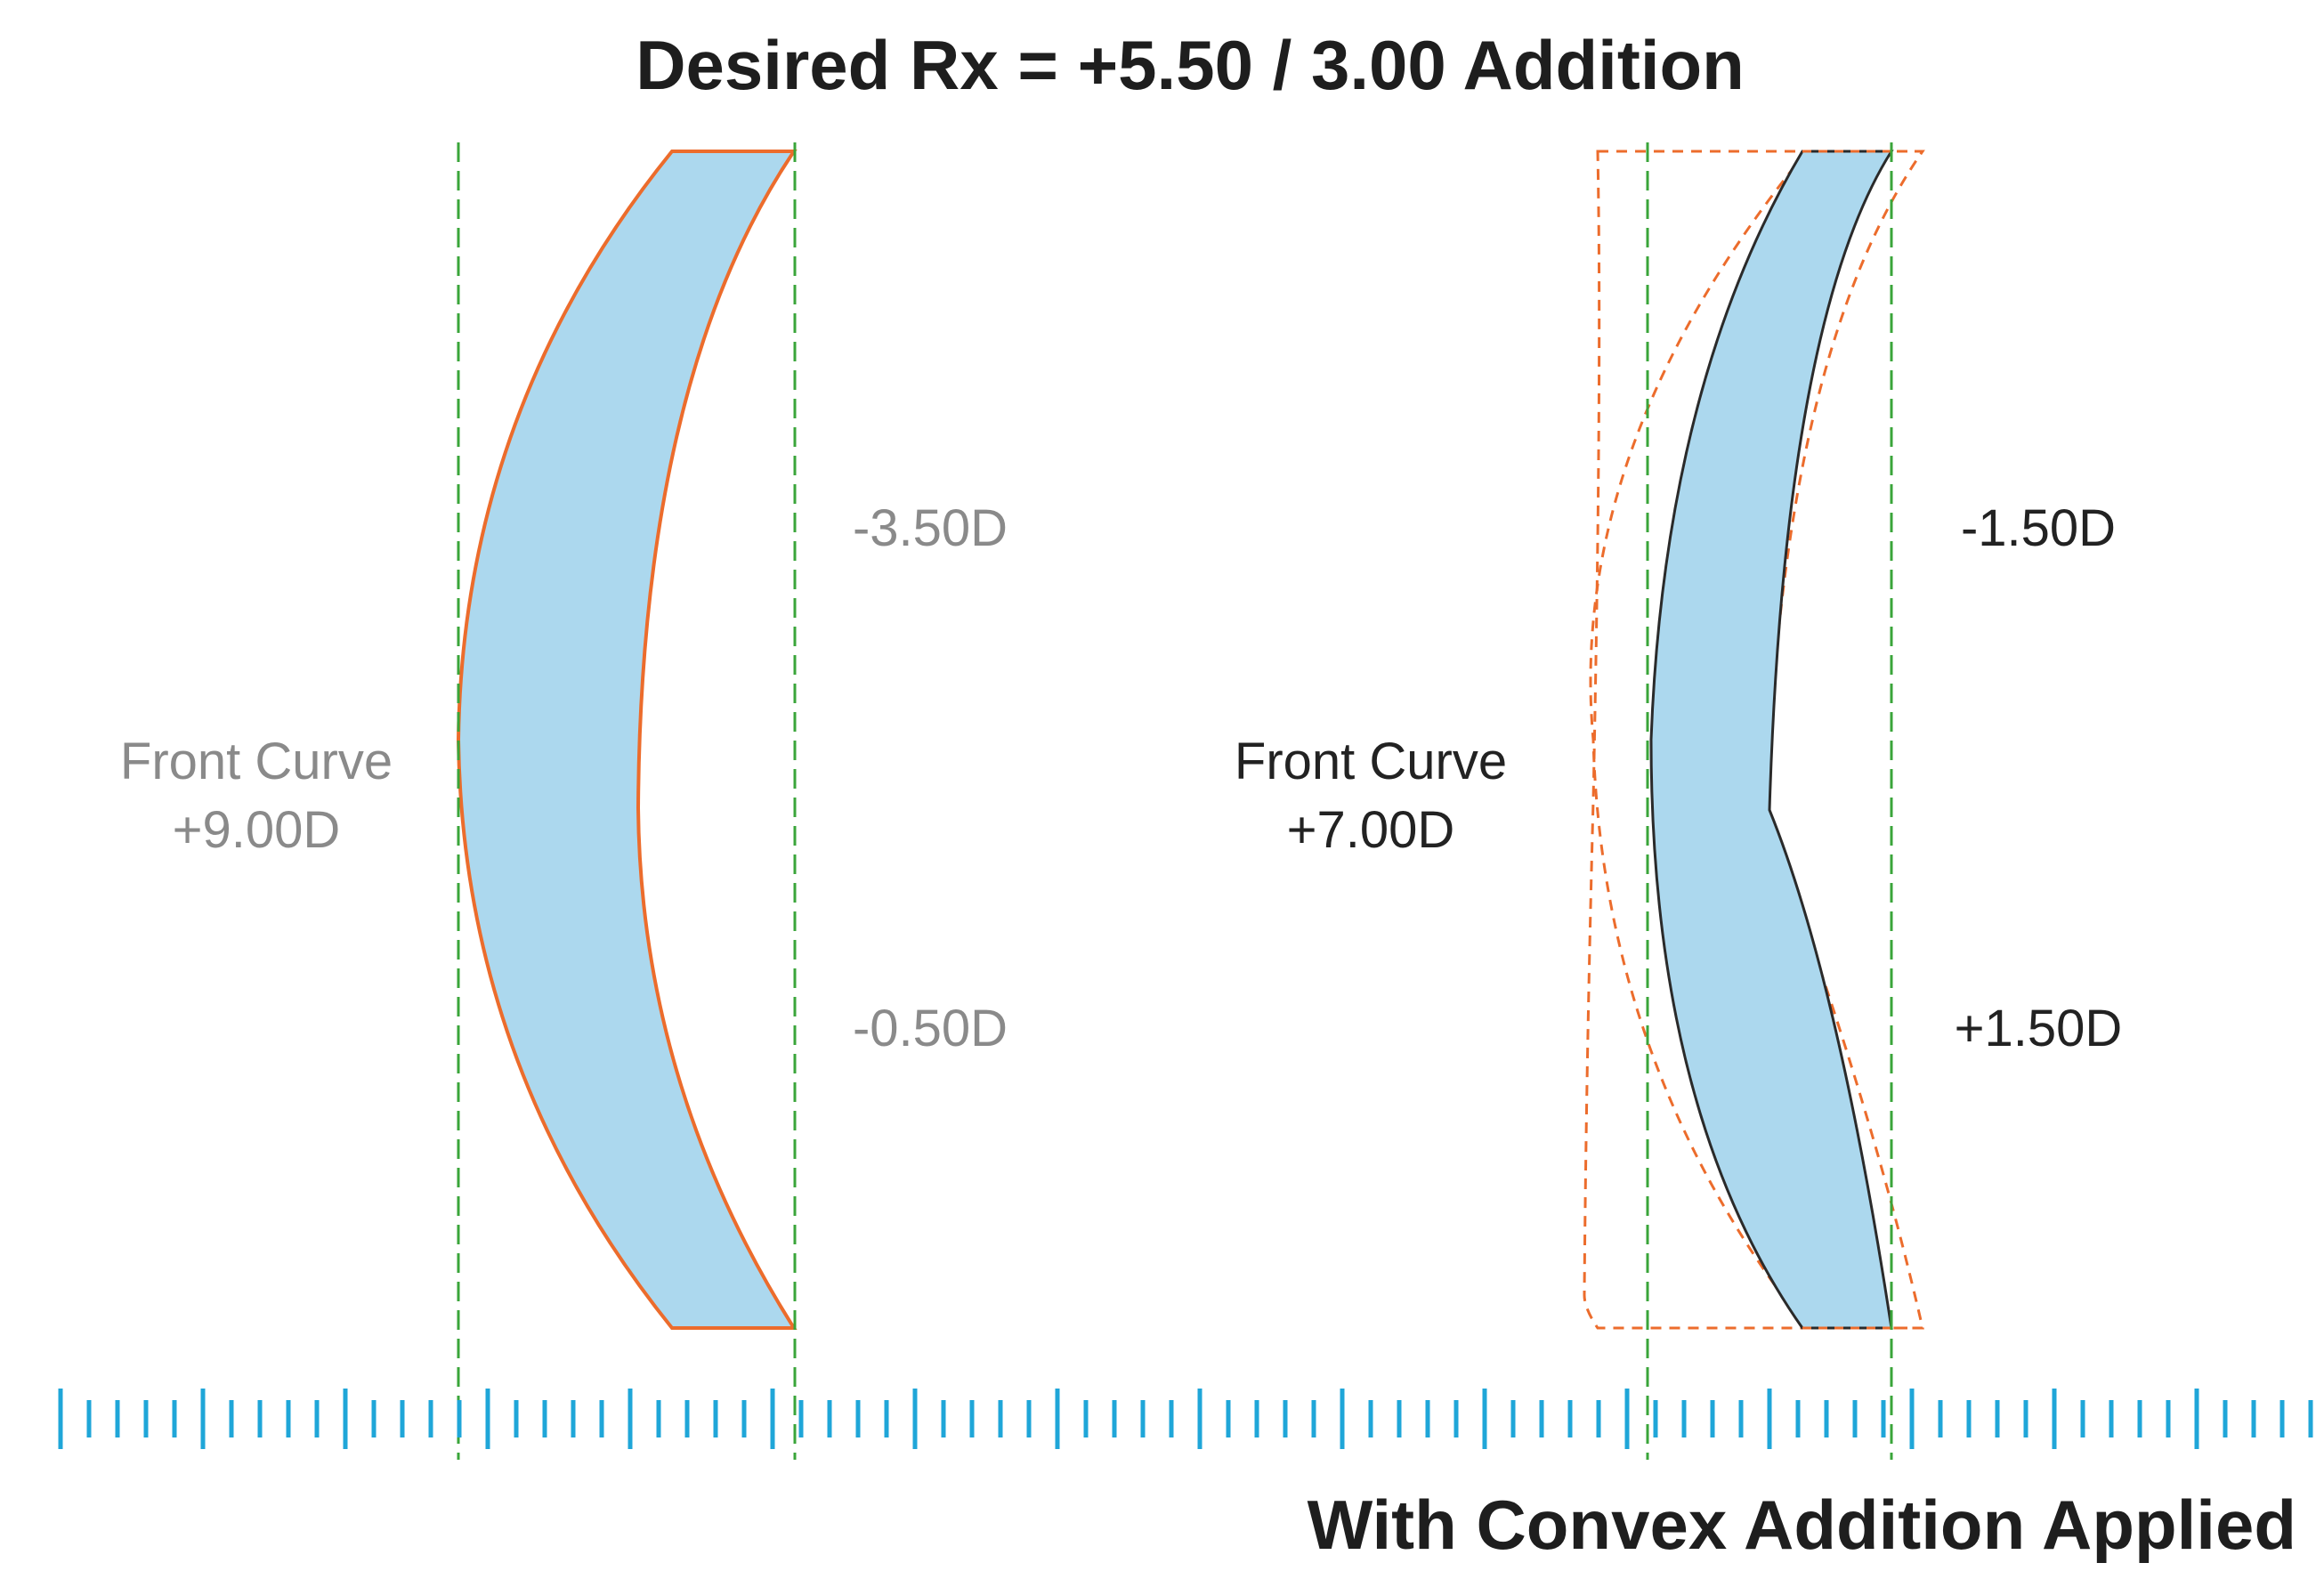 This screenshot has height=1571, width=2324. What do you see at coordinates (930, 1028) in the screenshot?
I see `left-back-lower-value: -0.50D` at bounding box center [930, 1028].